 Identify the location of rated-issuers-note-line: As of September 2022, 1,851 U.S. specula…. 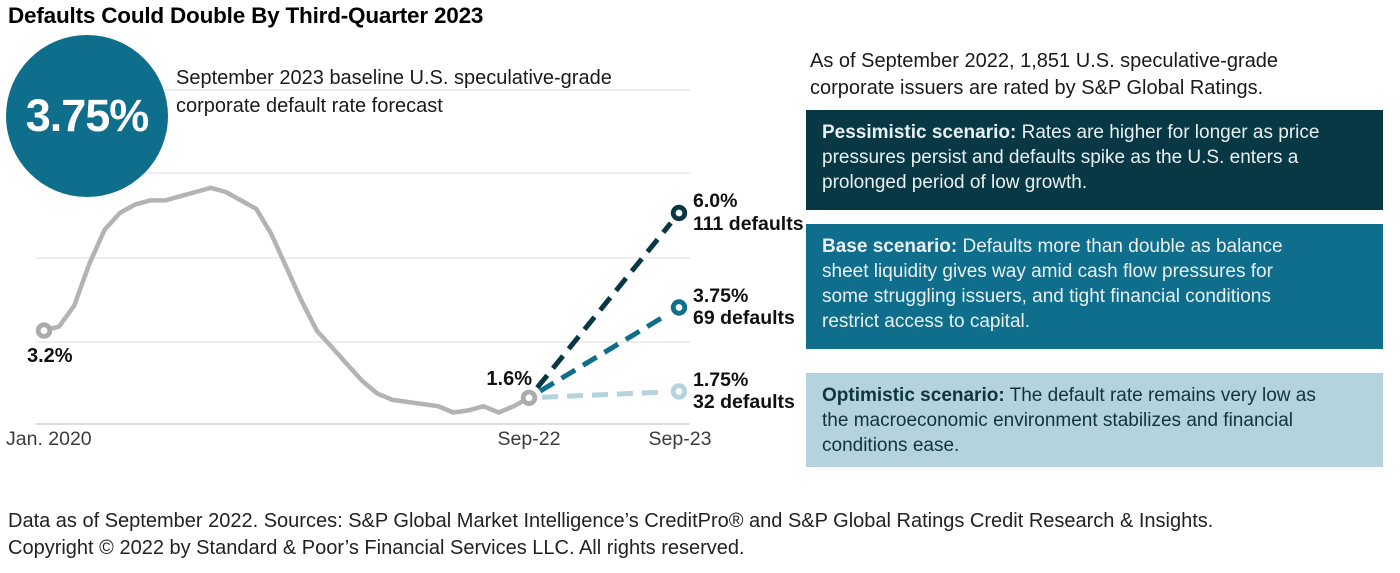
(1044, 61).